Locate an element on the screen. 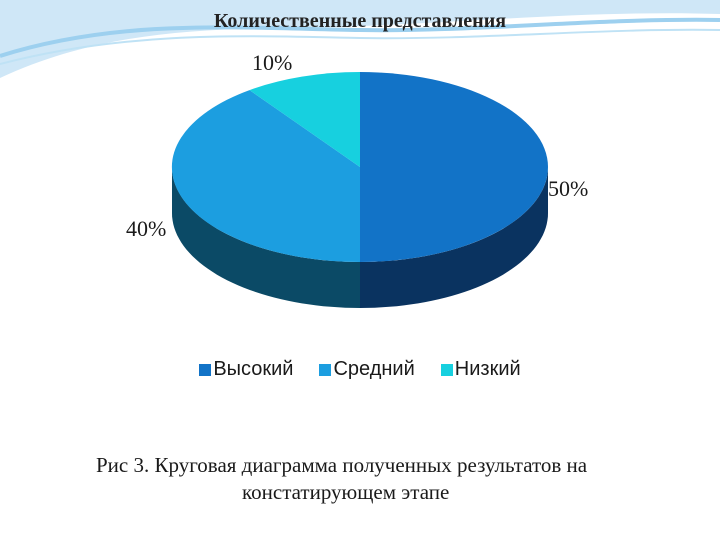 The height and width of the screenshot is (540, 720). data-label-nizkiy: 10% is located at coordinates (272, 62).